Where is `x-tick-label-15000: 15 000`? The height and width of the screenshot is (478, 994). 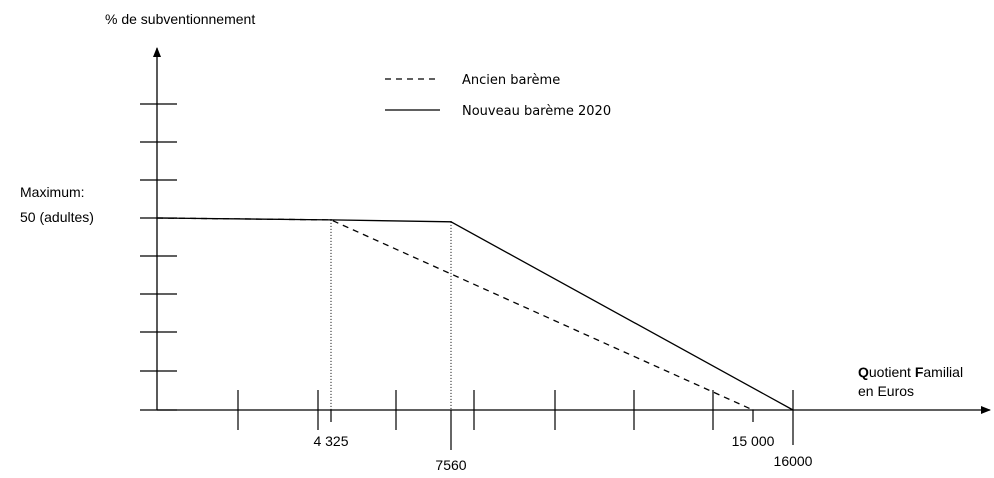
x-tick-label-15000: 15 000 is located at coordinates (753, 441).